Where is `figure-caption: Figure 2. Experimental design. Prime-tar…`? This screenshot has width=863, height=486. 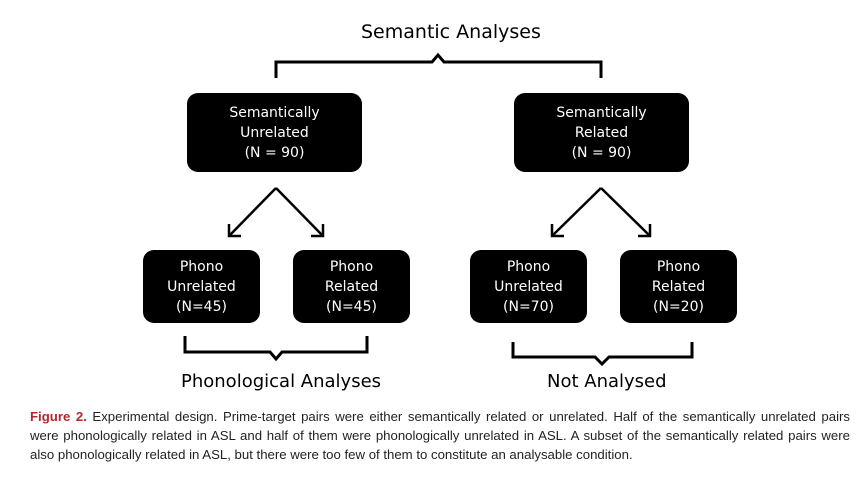 figure-caption: Figure 2. Experimental design. Prime-tar… is located at coordinates (440, 435).